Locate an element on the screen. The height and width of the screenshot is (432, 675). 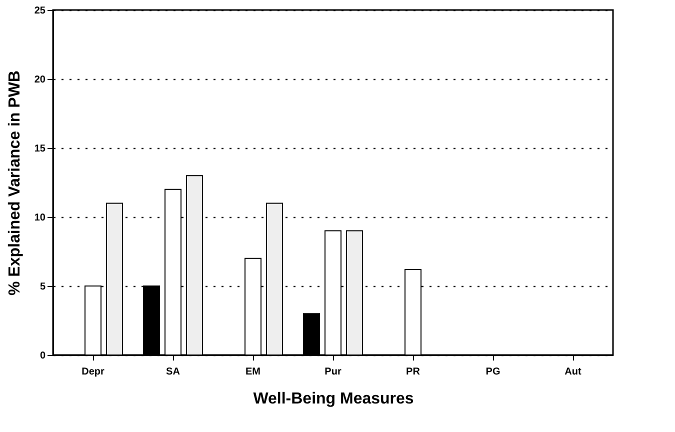
x-tick-label: EM is located at coordinates (253, 372).